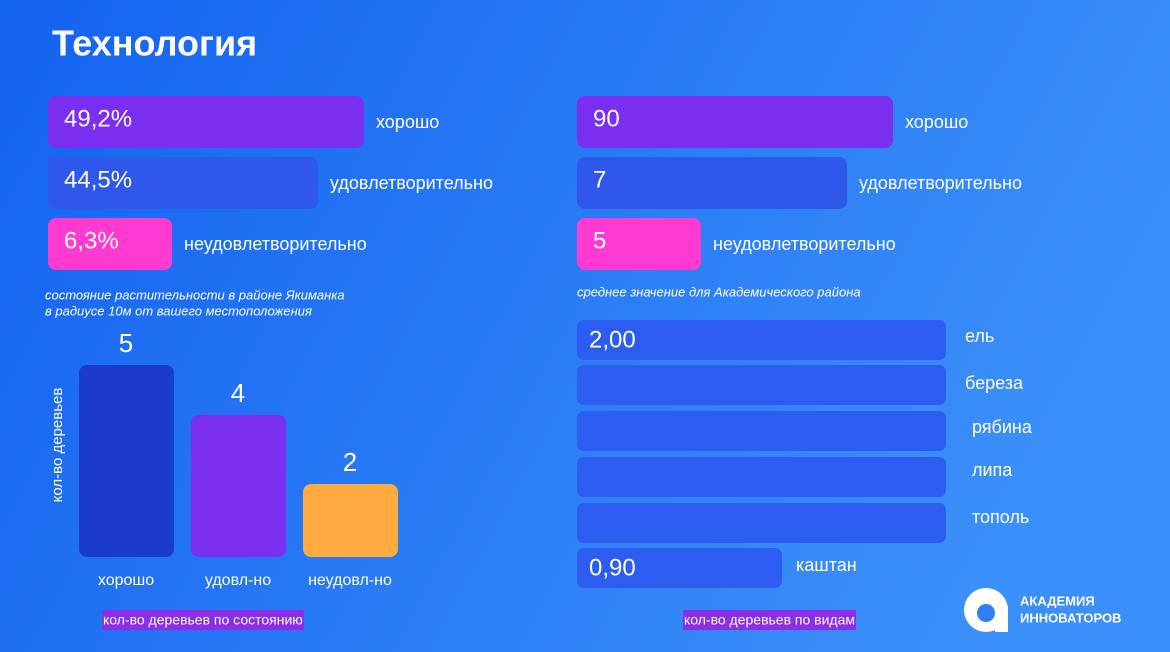  Describe the element at coordinates (154, 43) in the screenshot. I see `title: Технология` at that location.